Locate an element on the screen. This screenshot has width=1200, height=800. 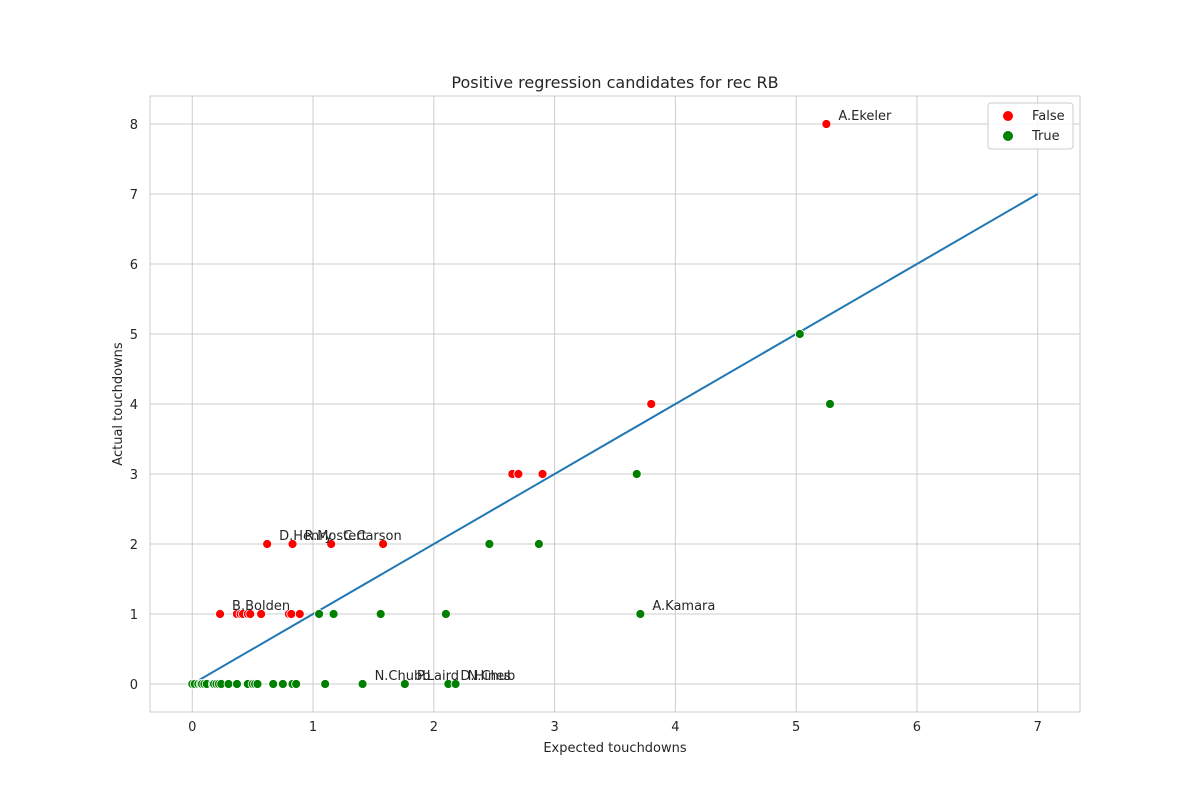
x-tick-label: 4 is located at coordinates (675, 727).